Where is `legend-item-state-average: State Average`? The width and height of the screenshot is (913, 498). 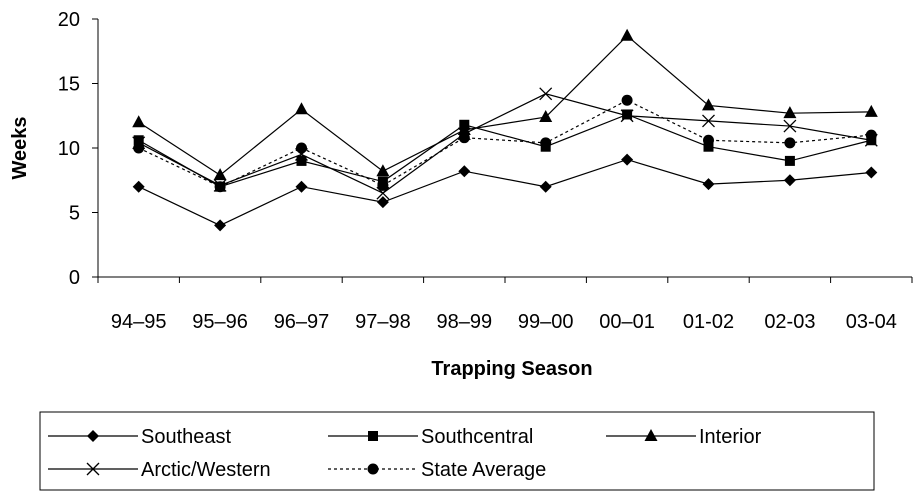
legend-item-state-average: State Average is located at coordinates (437, 470).